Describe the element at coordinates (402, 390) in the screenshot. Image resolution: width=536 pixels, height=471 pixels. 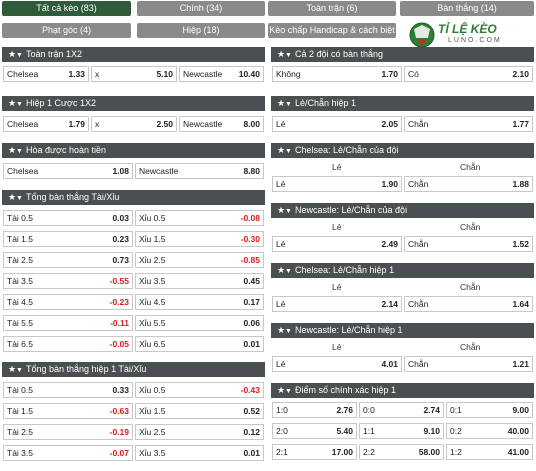
I see `correct-score-h1-header: ★▼ Điểm số chính xác hiệp 1` at that location.